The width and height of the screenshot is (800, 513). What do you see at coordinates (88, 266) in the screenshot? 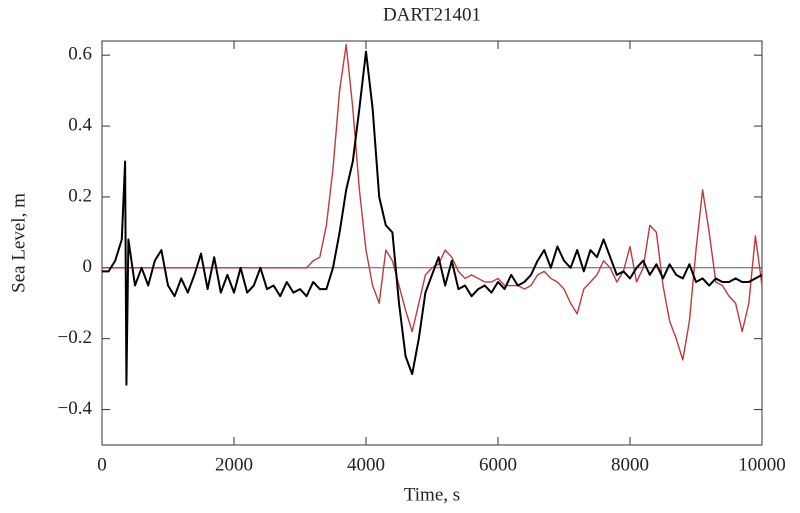
I see `y-tick-label: 0` at bounding box center [88, 266].